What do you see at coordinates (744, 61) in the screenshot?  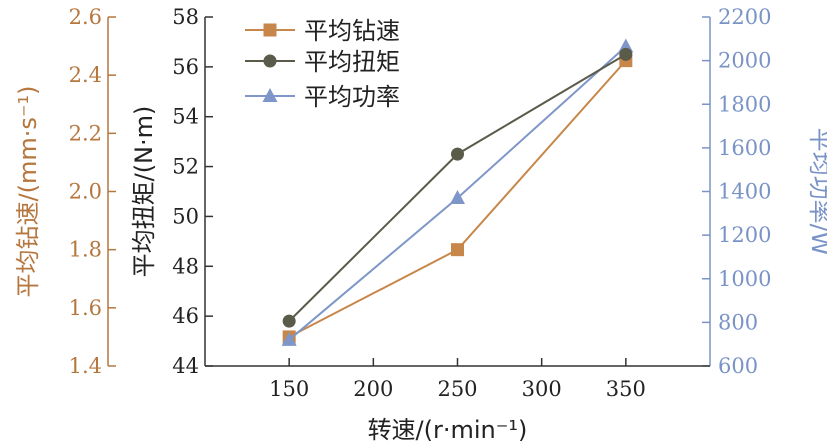 I see `power-tick-label: 2000` at bounding box center [744, 61].